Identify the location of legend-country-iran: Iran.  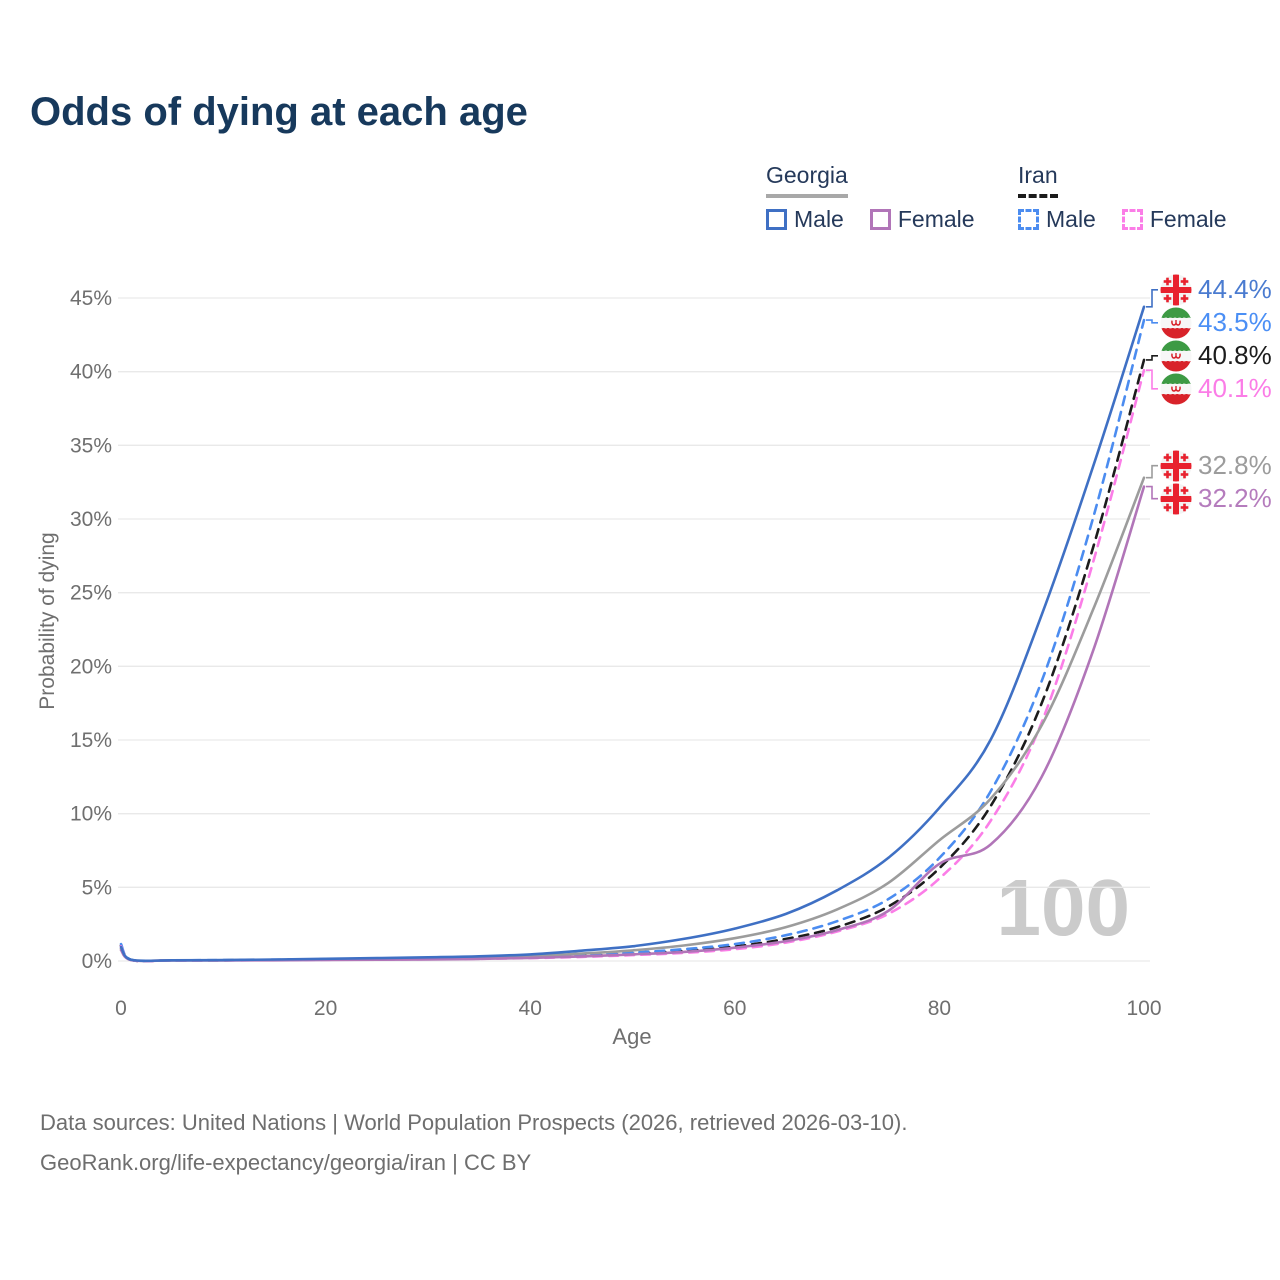
(1038, 180).